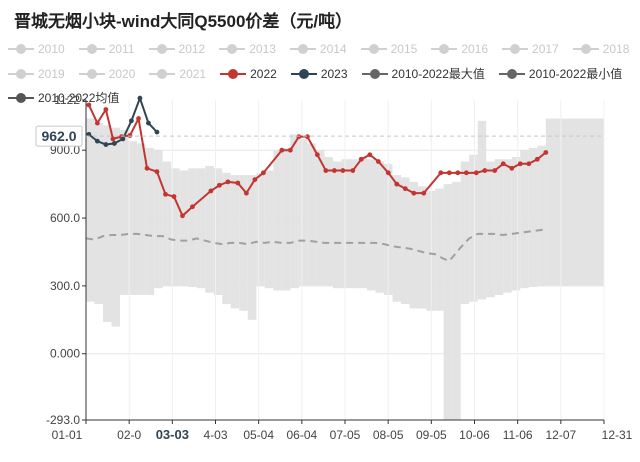  What do you see at coordinates (560, 435) in the screenshot?
I see `x-tick-label: 12-07` at bounding box center [560, 435].